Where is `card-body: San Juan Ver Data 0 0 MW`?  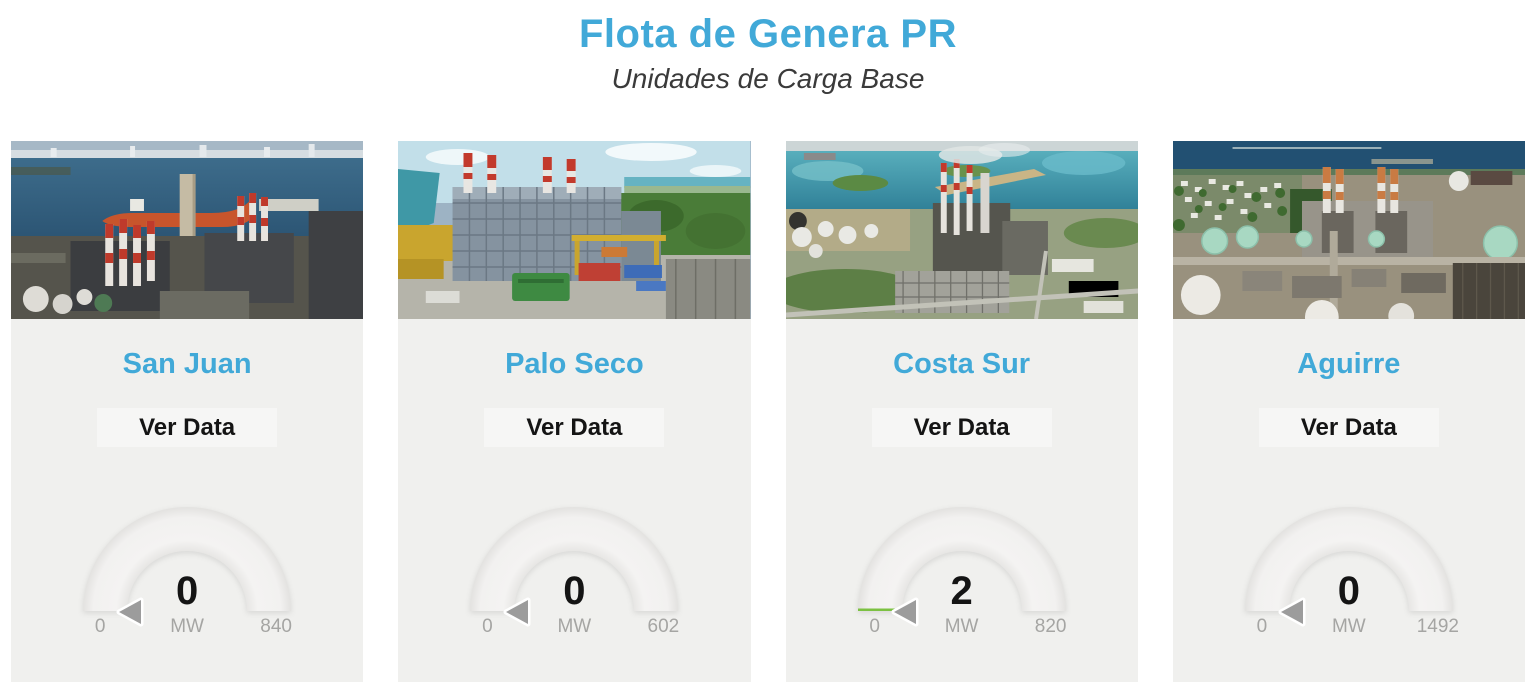 card-body: San Juan Ver Data 0 0 MW is located at coordinates (187, 500).